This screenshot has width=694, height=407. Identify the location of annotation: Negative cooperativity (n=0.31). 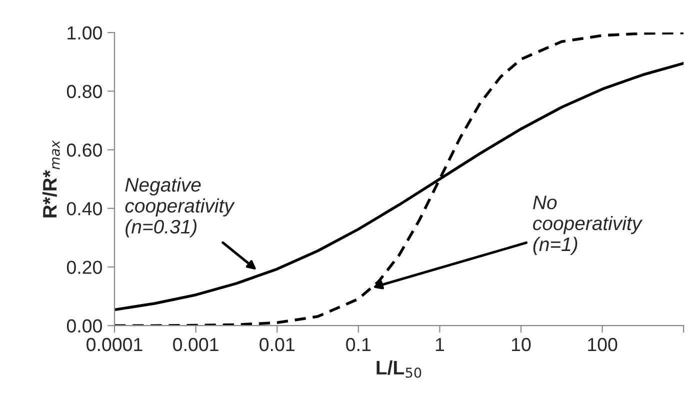
(180, 207).